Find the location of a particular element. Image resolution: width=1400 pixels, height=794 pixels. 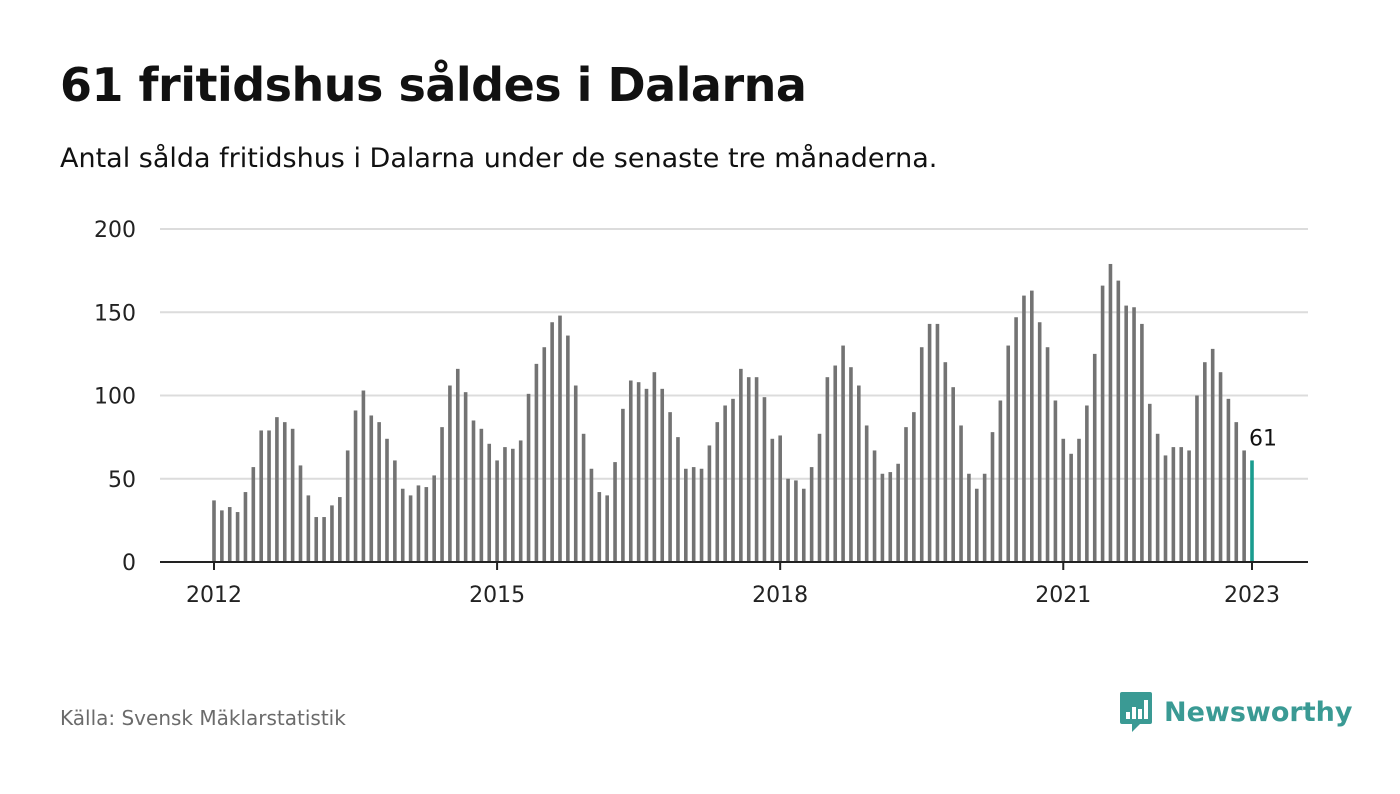

y-tick-label: 50 is located at coordinates (122, 480).